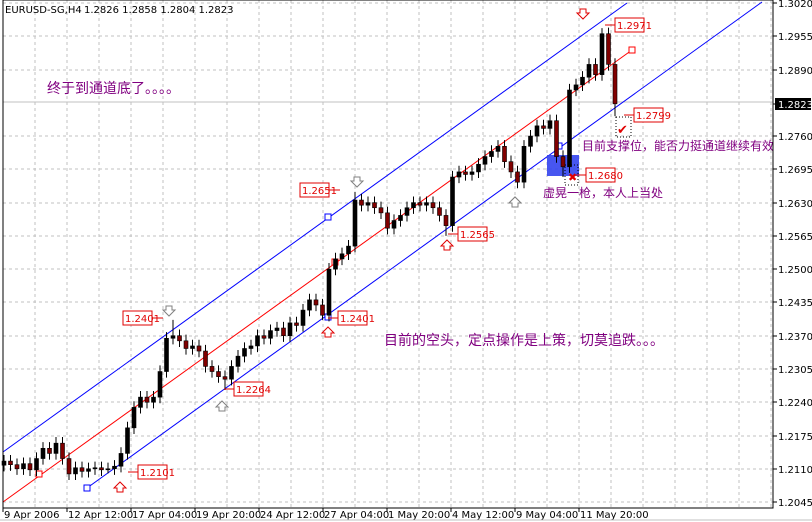  What do you see at coordinates (603, 192) in the screenshot?
I see `annotation-text: 虚晃一枪，本人上当处` at bounding box center [603, 192].